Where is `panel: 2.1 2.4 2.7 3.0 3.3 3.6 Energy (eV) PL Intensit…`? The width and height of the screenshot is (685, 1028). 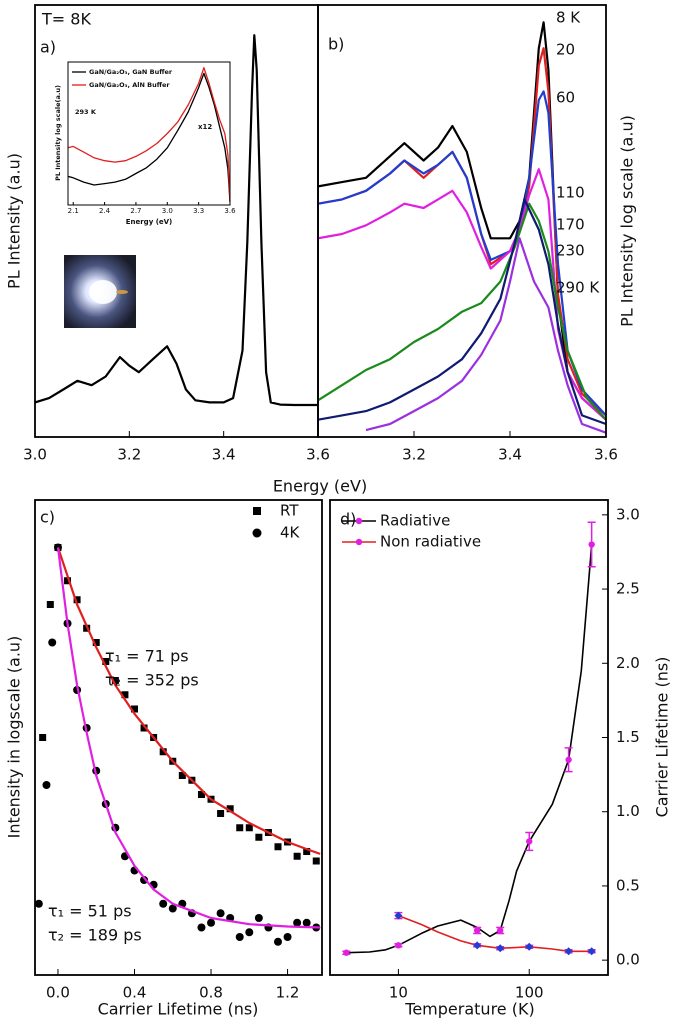
panel: 2.1 2.4 2.7 3.0 3.3 3.6 Energy (eV) PL Intensit… is located at coordinates (145, 143).